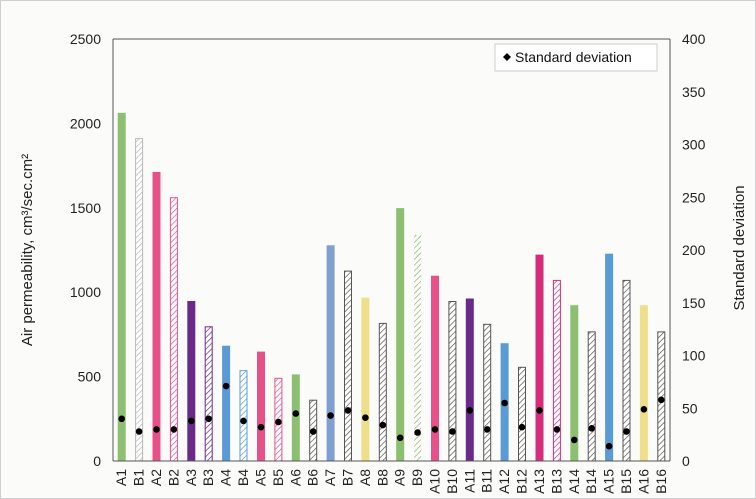  Describe the element at coordinates (694, 303) in the screenshot. I see `y2-tick-label: 150` at that location.